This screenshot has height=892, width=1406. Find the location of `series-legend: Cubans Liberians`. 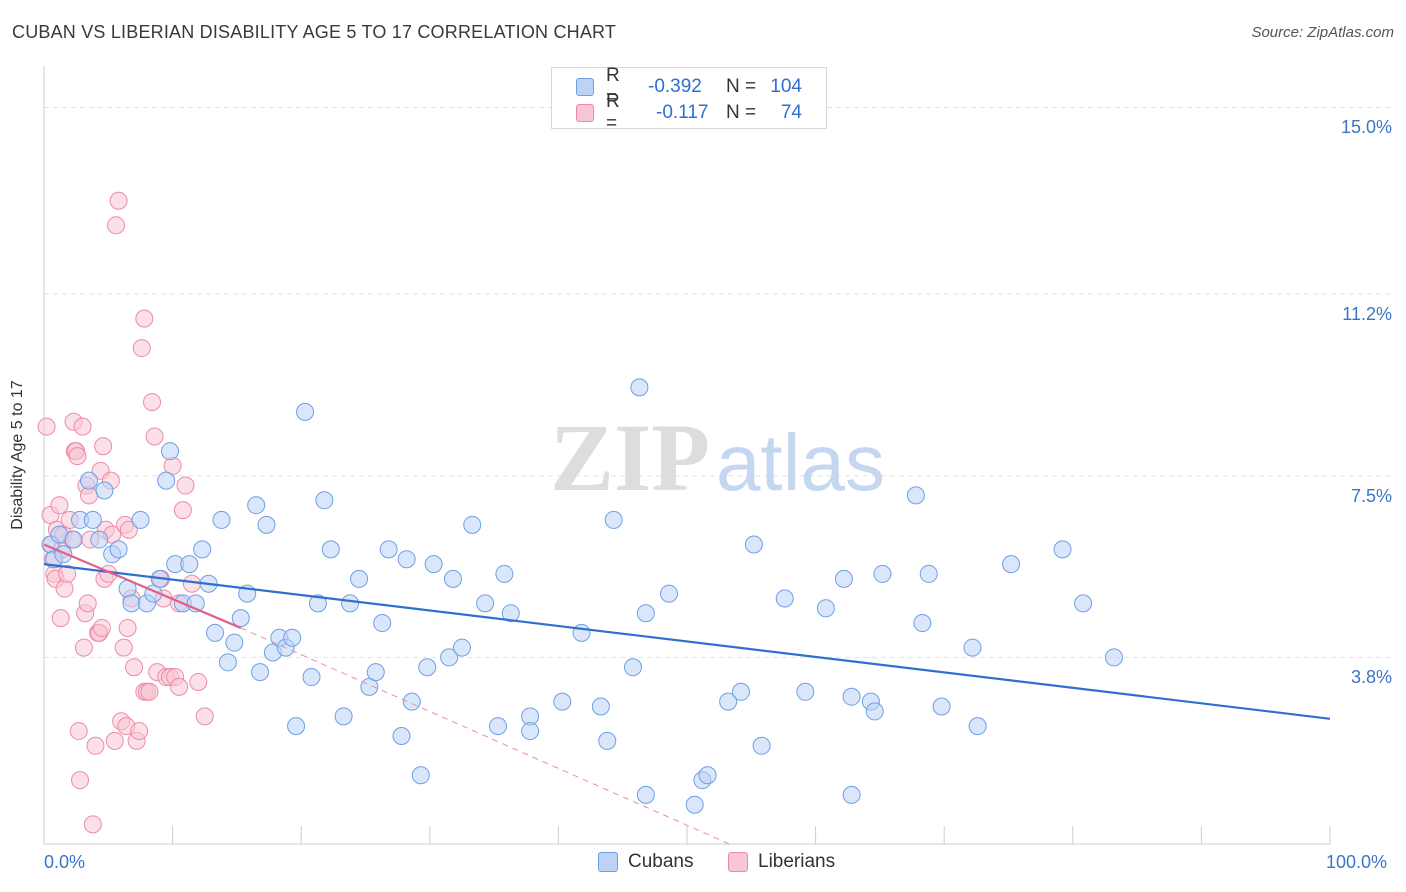

series-legend: Cubans Liberians is located at coordinates (703, 864).